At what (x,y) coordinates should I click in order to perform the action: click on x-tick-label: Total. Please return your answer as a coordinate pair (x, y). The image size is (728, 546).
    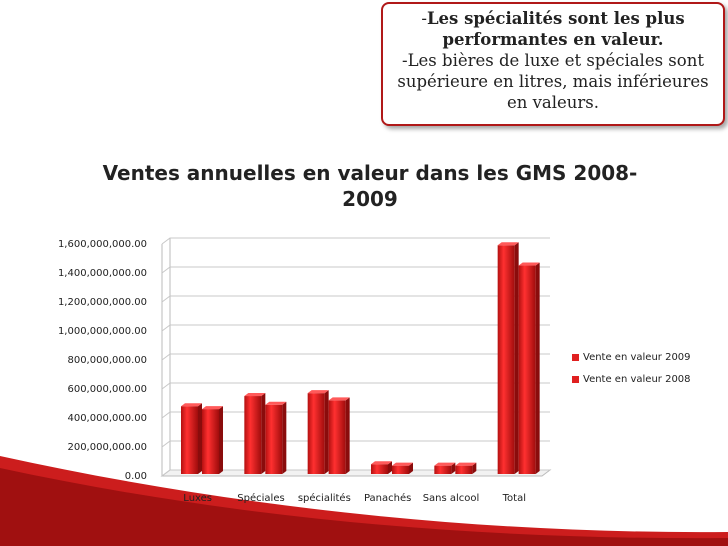
    Looking at the image, I should click on (514, 498).